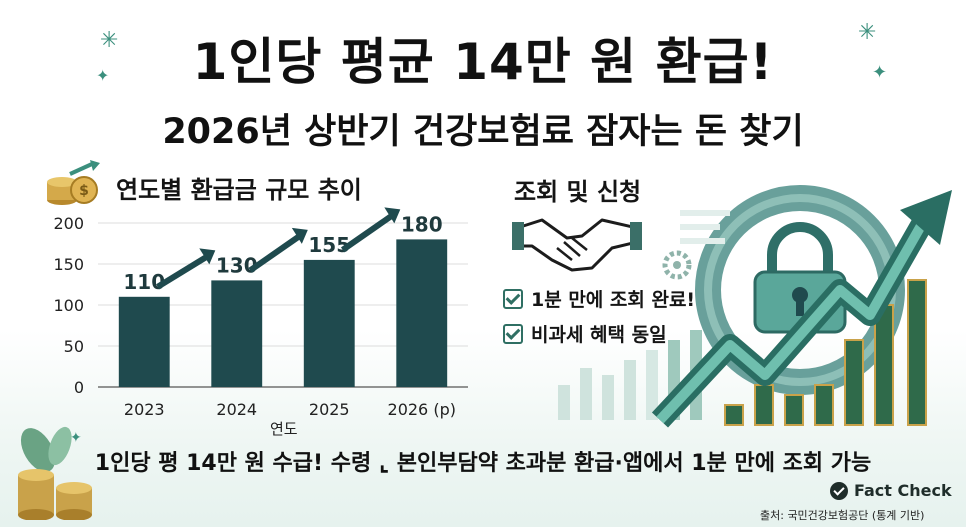  What do you see at coordinates (237, 265) in the screenshot?
I see `data-label: 130` at bounding box center [237, 265].